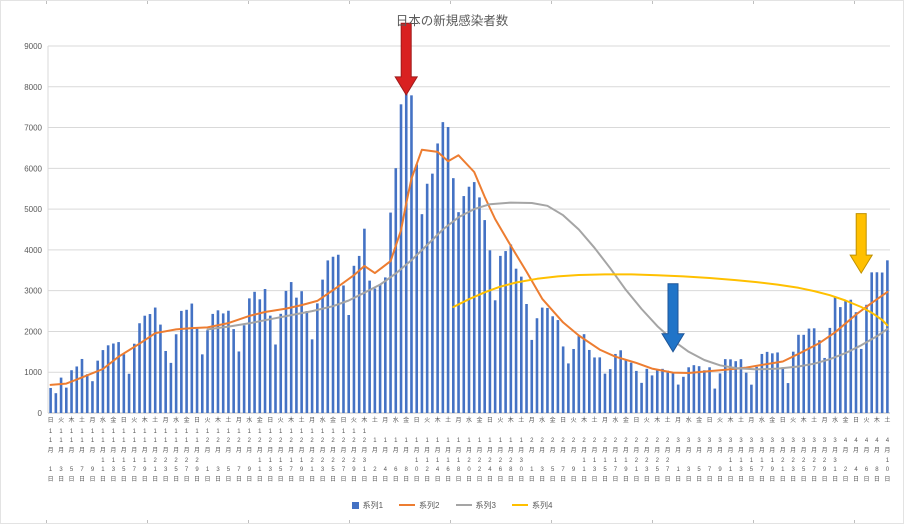  Describe the element at coordinates (531, 505) in the screenshot. I see `legend-item: 系列4` at that location.